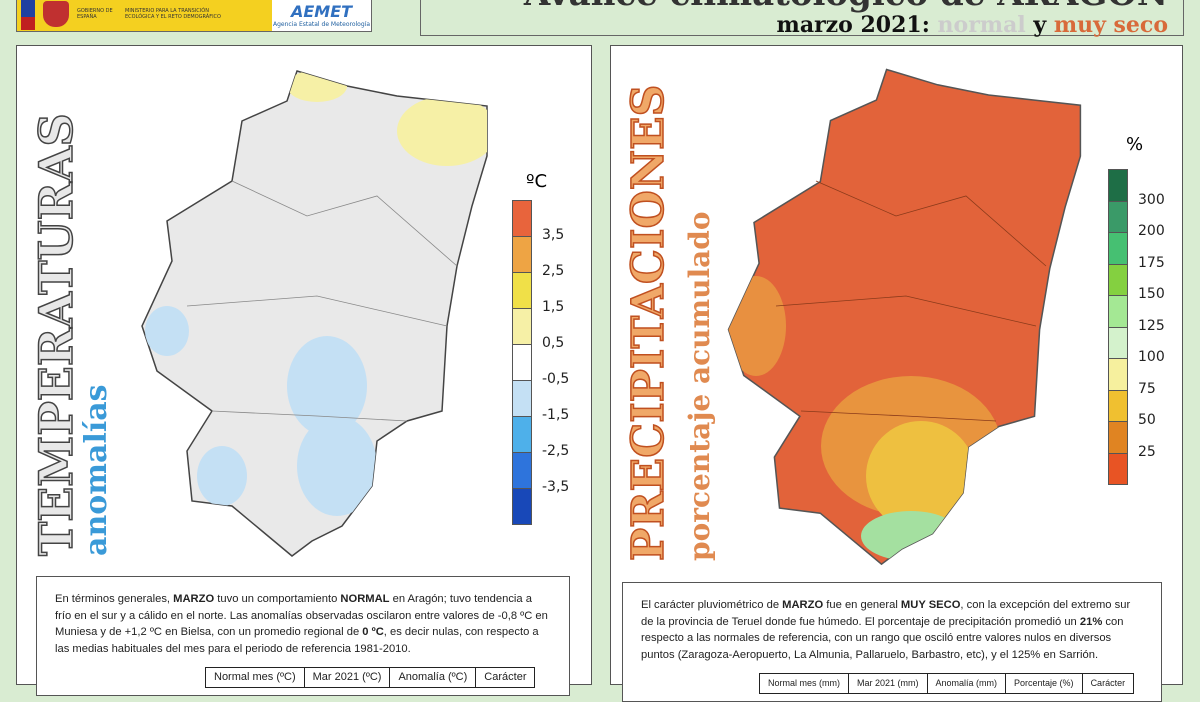 The image size is (1200, 702). I want to click on subtitle-normal: normal, so click(981, 25).